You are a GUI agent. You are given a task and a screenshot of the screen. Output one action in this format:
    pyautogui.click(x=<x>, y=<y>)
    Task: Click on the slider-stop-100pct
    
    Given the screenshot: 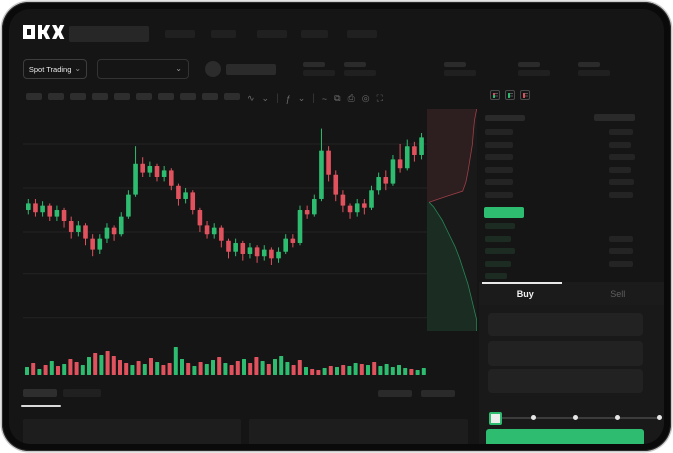 What is the action you would take?
    pyautogui.click(x=659, y=417)
    